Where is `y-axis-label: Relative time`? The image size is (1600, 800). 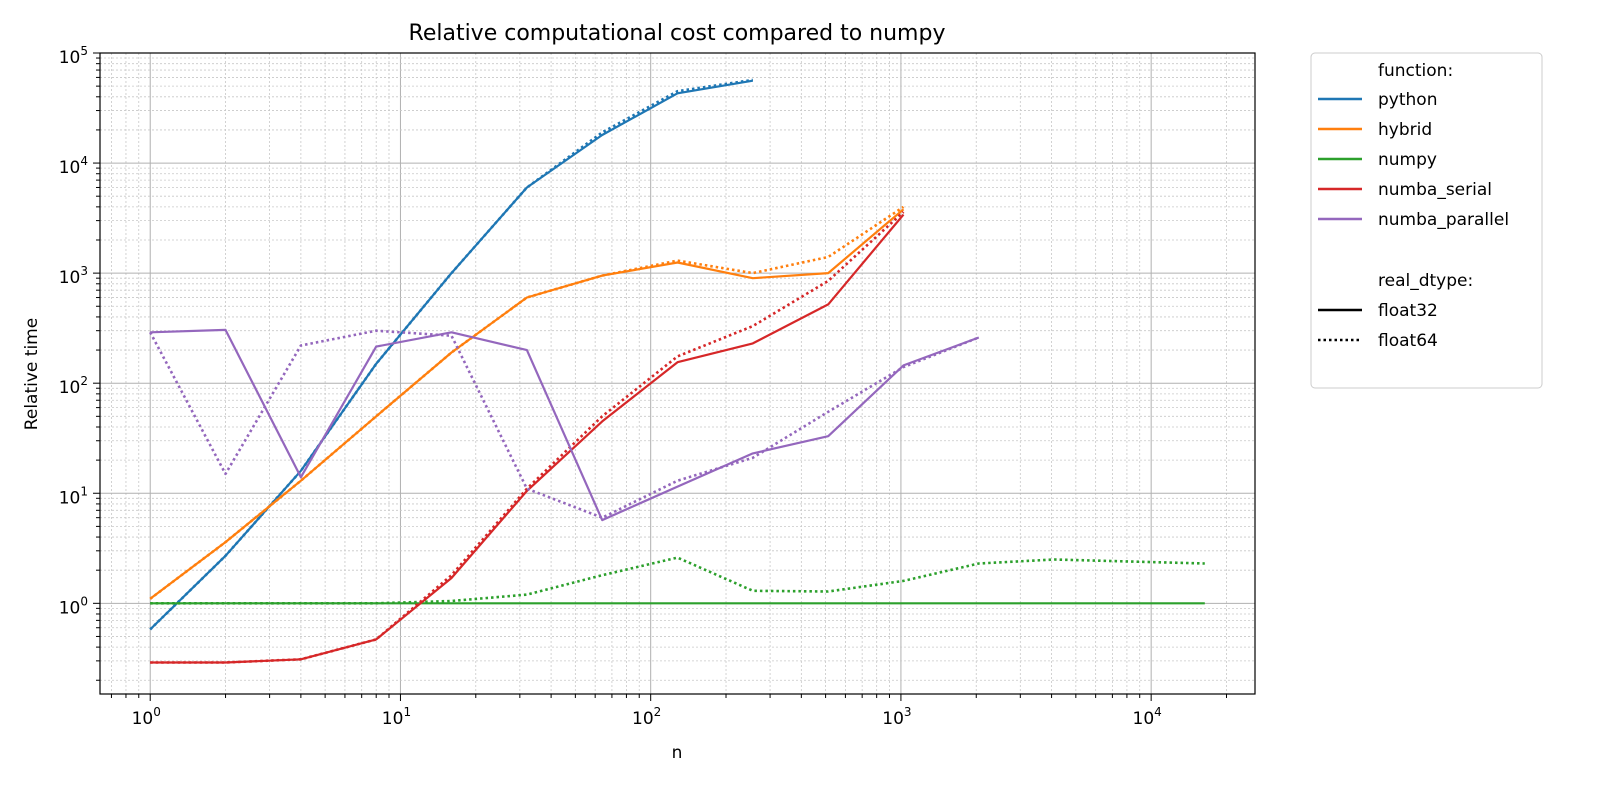 y-axis-label: Relative time is located at coordinates (32, 374).